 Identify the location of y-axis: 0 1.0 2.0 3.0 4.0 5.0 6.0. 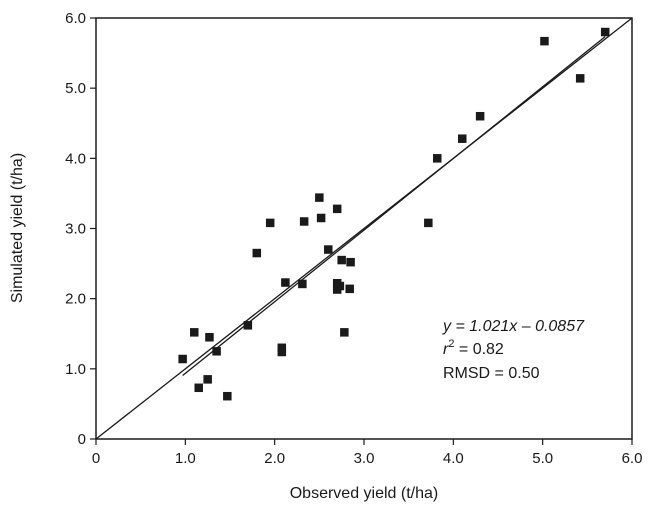
(80, 229).